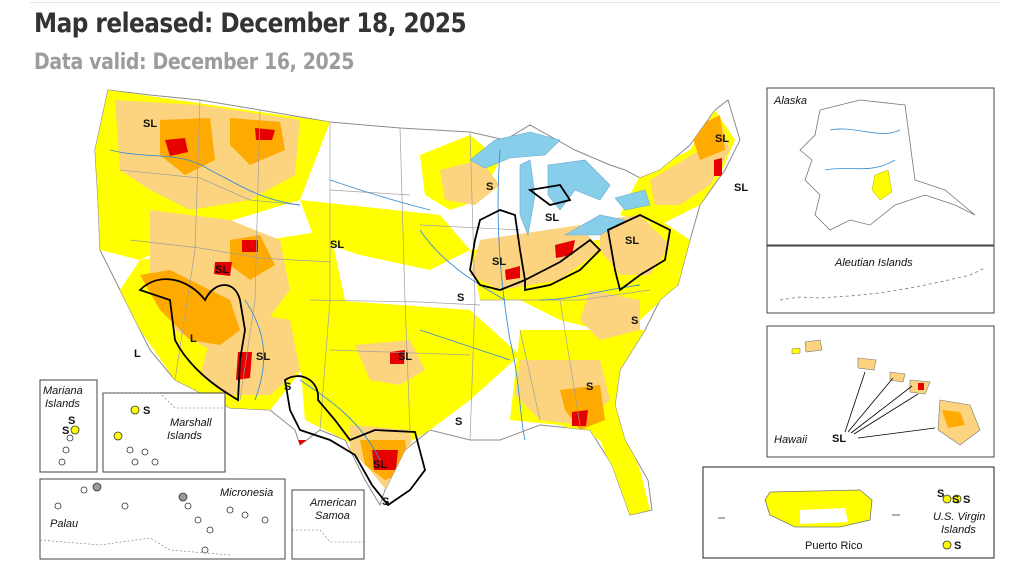 This screenshot has width=1033, height=573. I want to click on impact-label-great-basin: SL, so click(222, 270).